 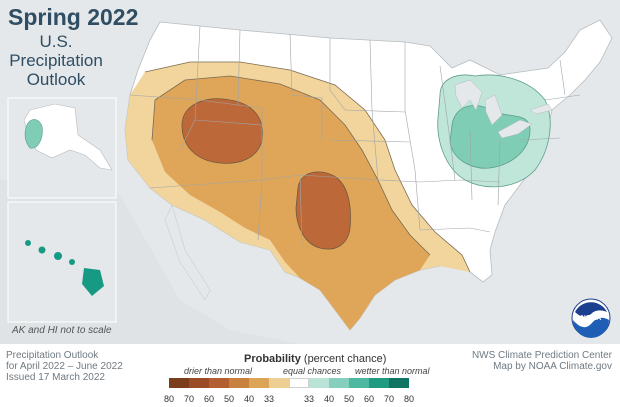 What do you see at coordinates (312, 371) in the screenshot?
I see `legend-equal-label: equal chances` at bounding box center [312, 371].